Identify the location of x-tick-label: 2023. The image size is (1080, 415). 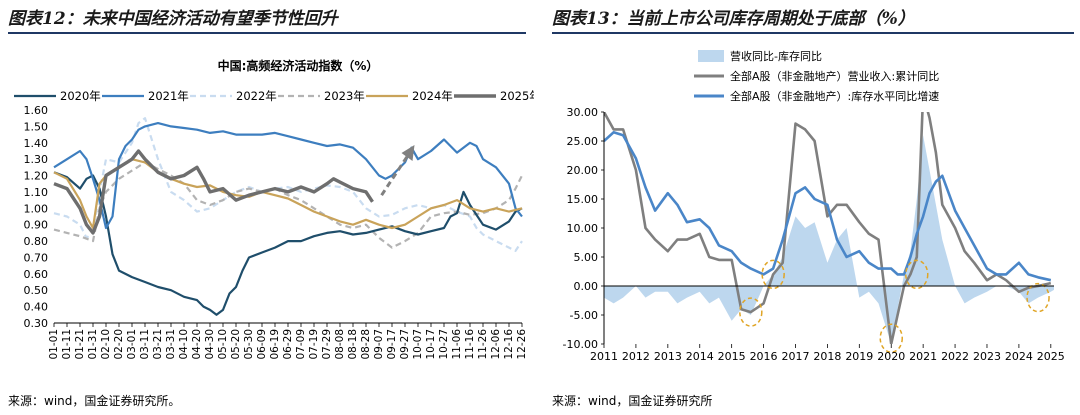
(987, 356).